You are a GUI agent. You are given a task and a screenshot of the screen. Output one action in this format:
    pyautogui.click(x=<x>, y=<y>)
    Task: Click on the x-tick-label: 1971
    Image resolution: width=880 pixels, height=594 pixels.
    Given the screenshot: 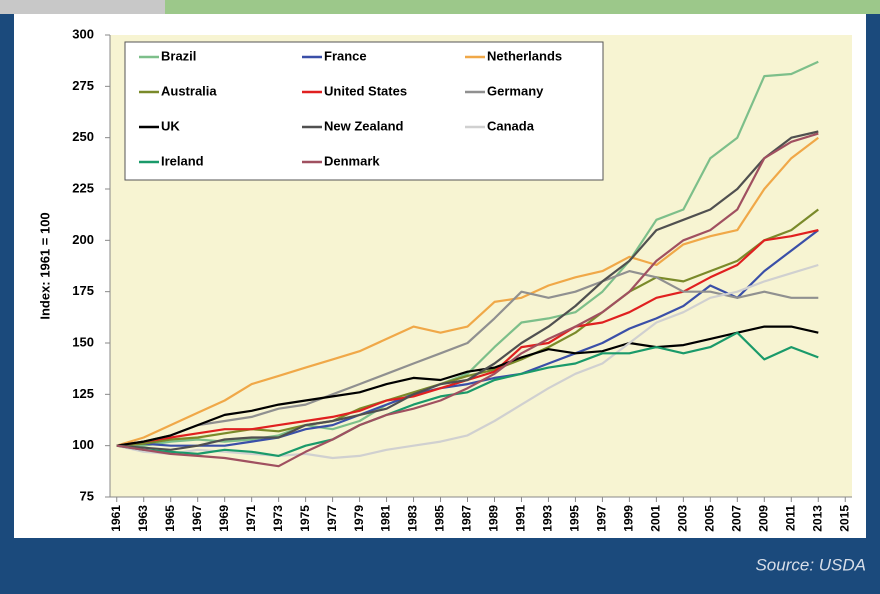 What is the action you would take?
    pyautogui.click(x=251, y=518)
    